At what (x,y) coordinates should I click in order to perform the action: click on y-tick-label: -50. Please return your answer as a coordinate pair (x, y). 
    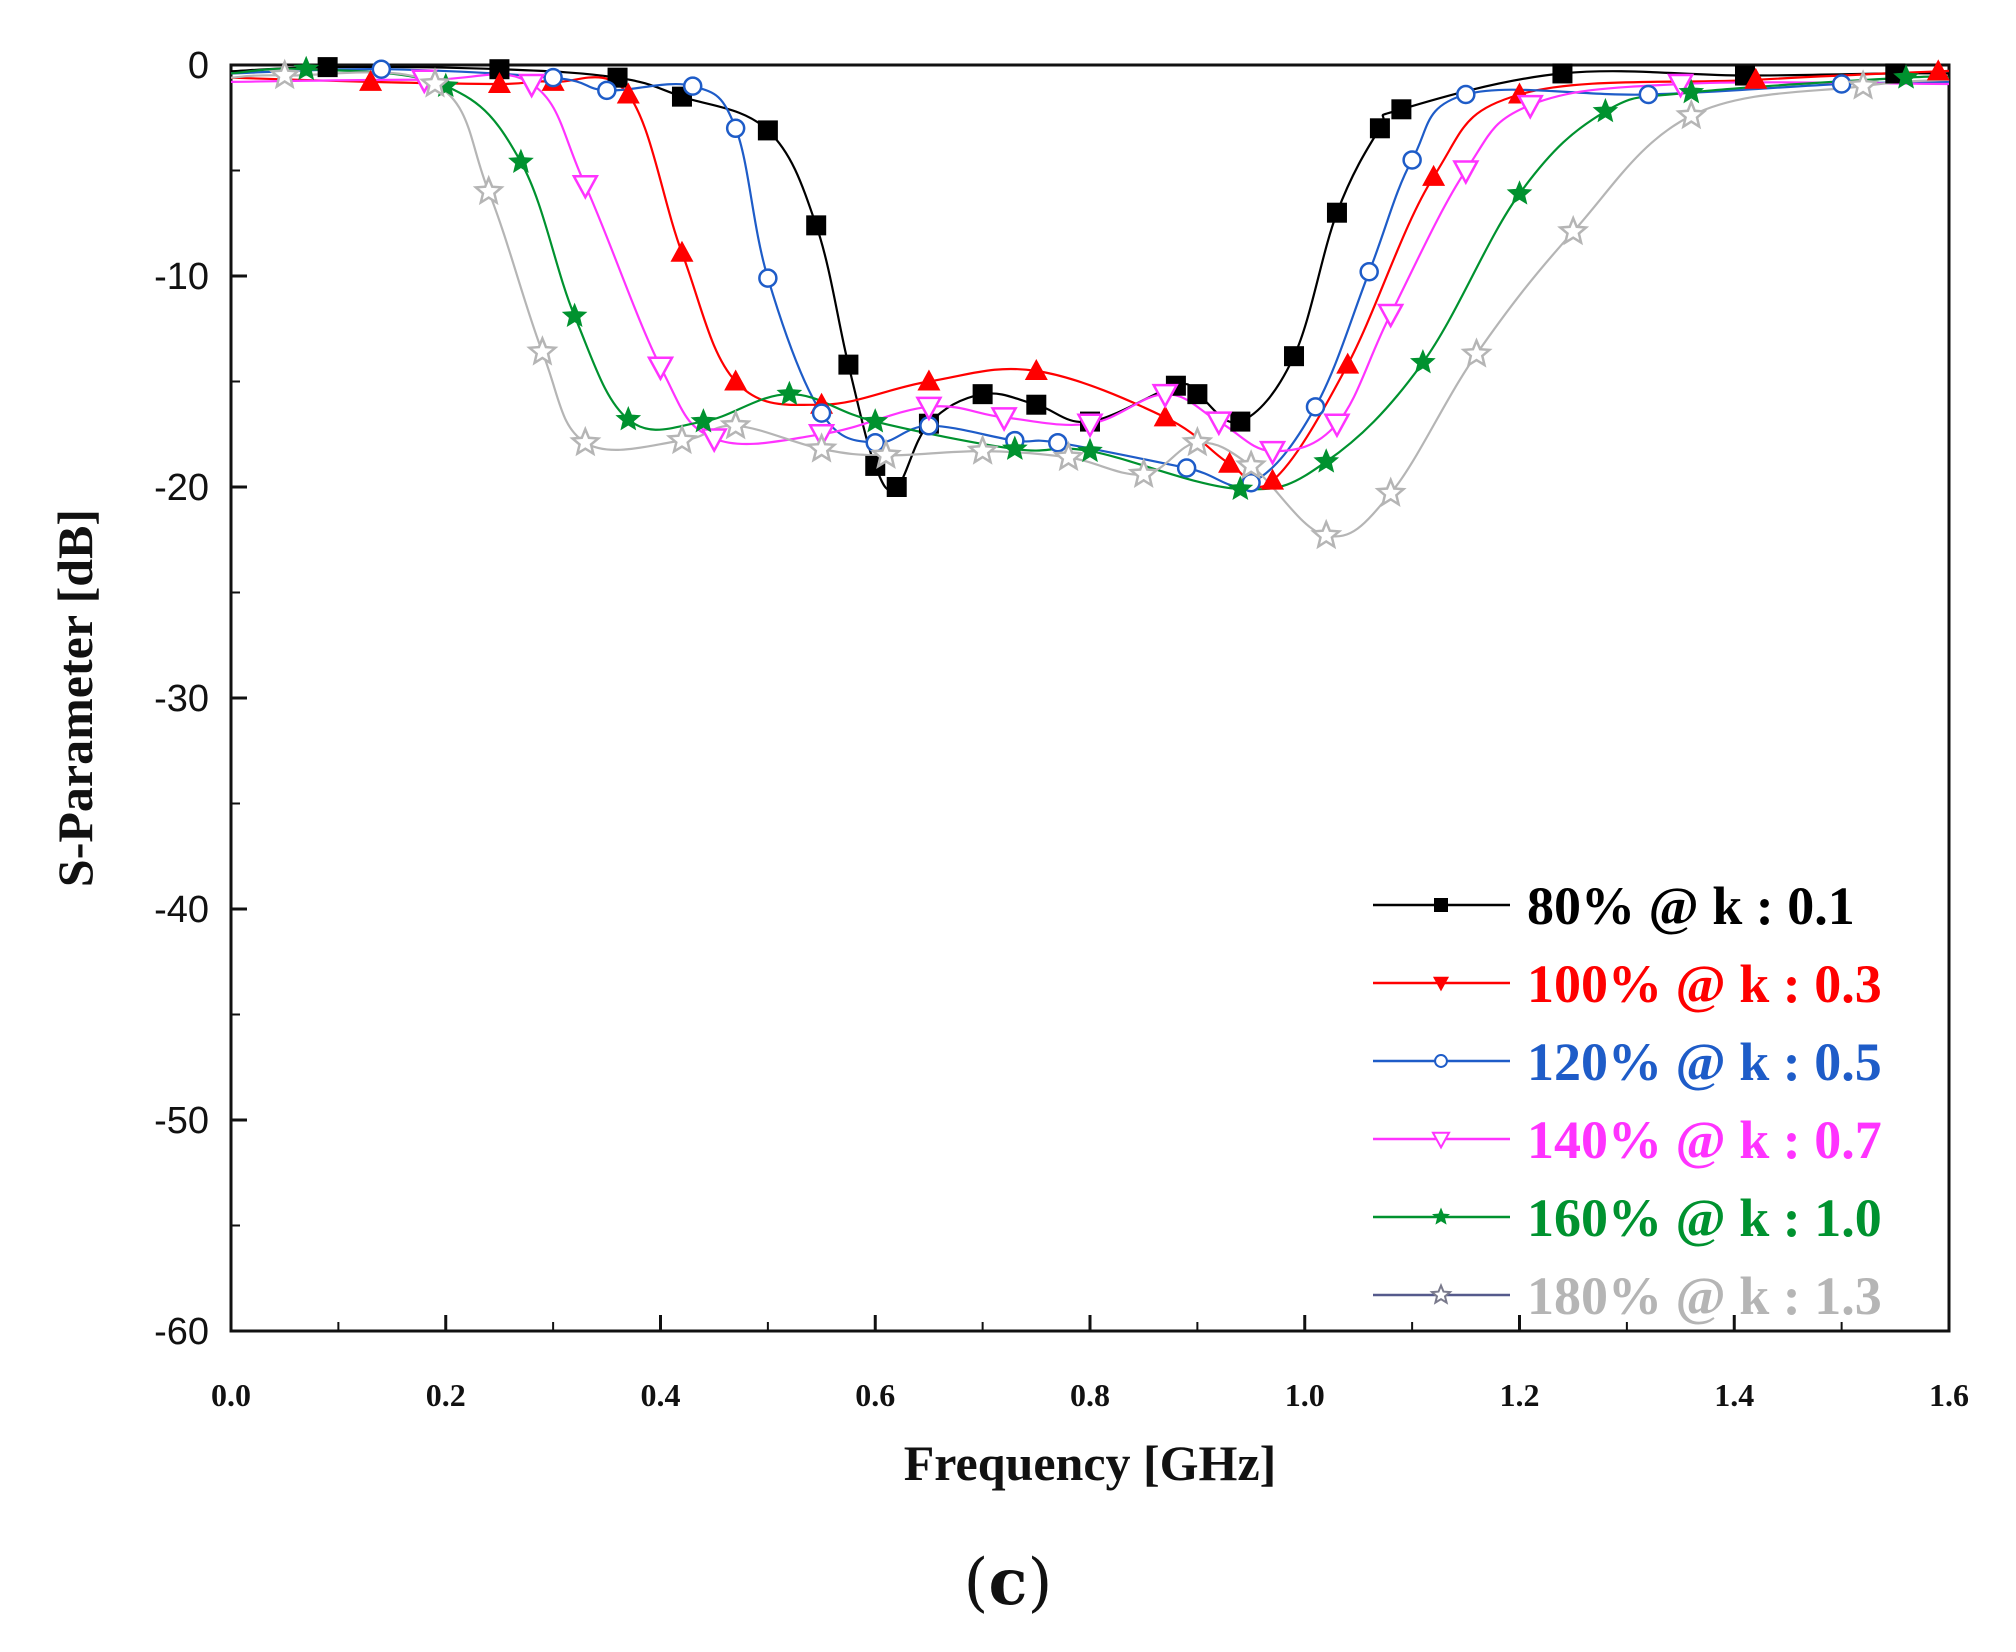
    Looking at the image, I should click on (181, 1121).